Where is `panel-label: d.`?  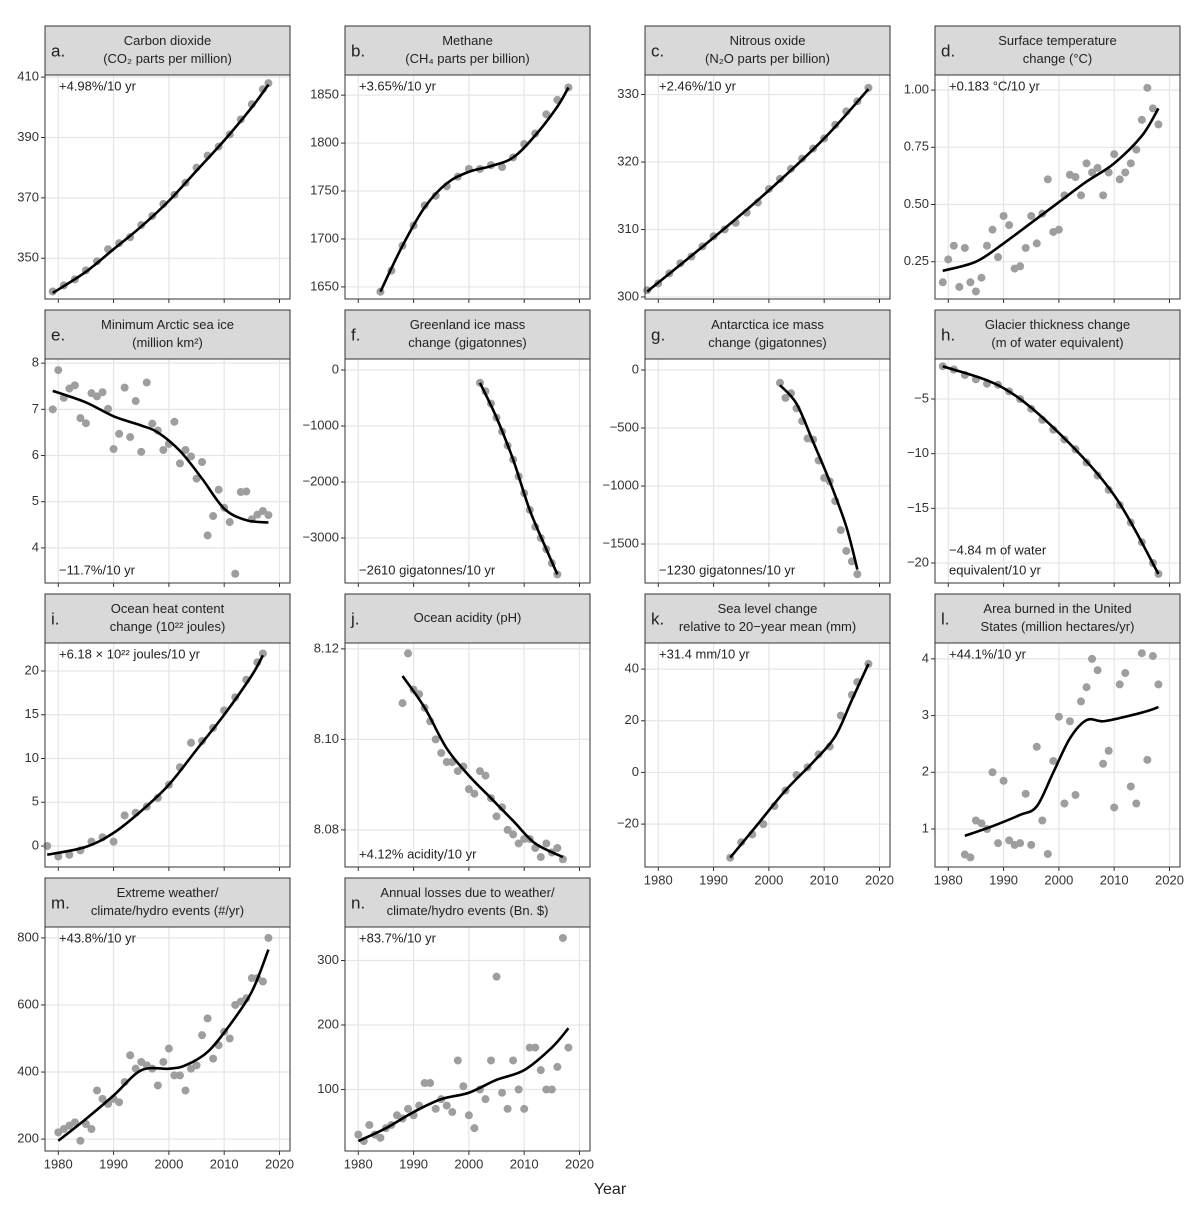 panel-label: d. is located at coordinates (948, 50).